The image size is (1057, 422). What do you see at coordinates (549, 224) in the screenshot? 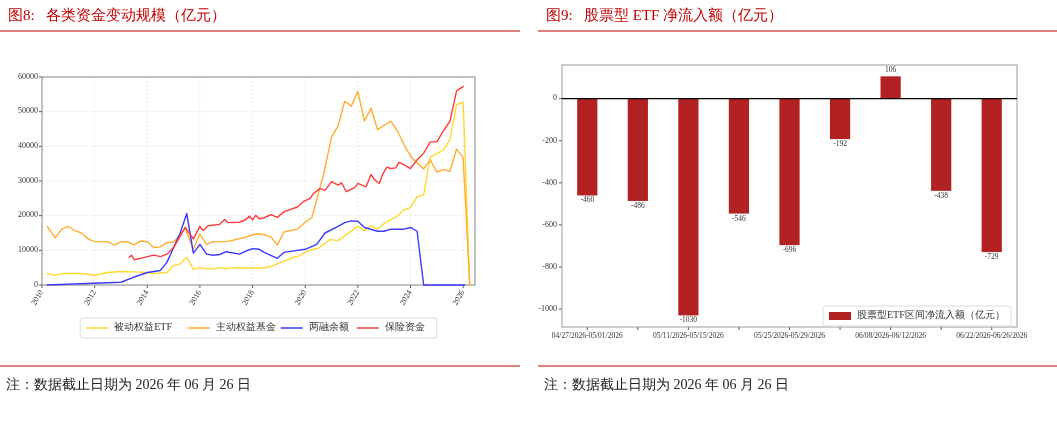
I see `y-tick-label: -600` at bounding box center [549, 224].